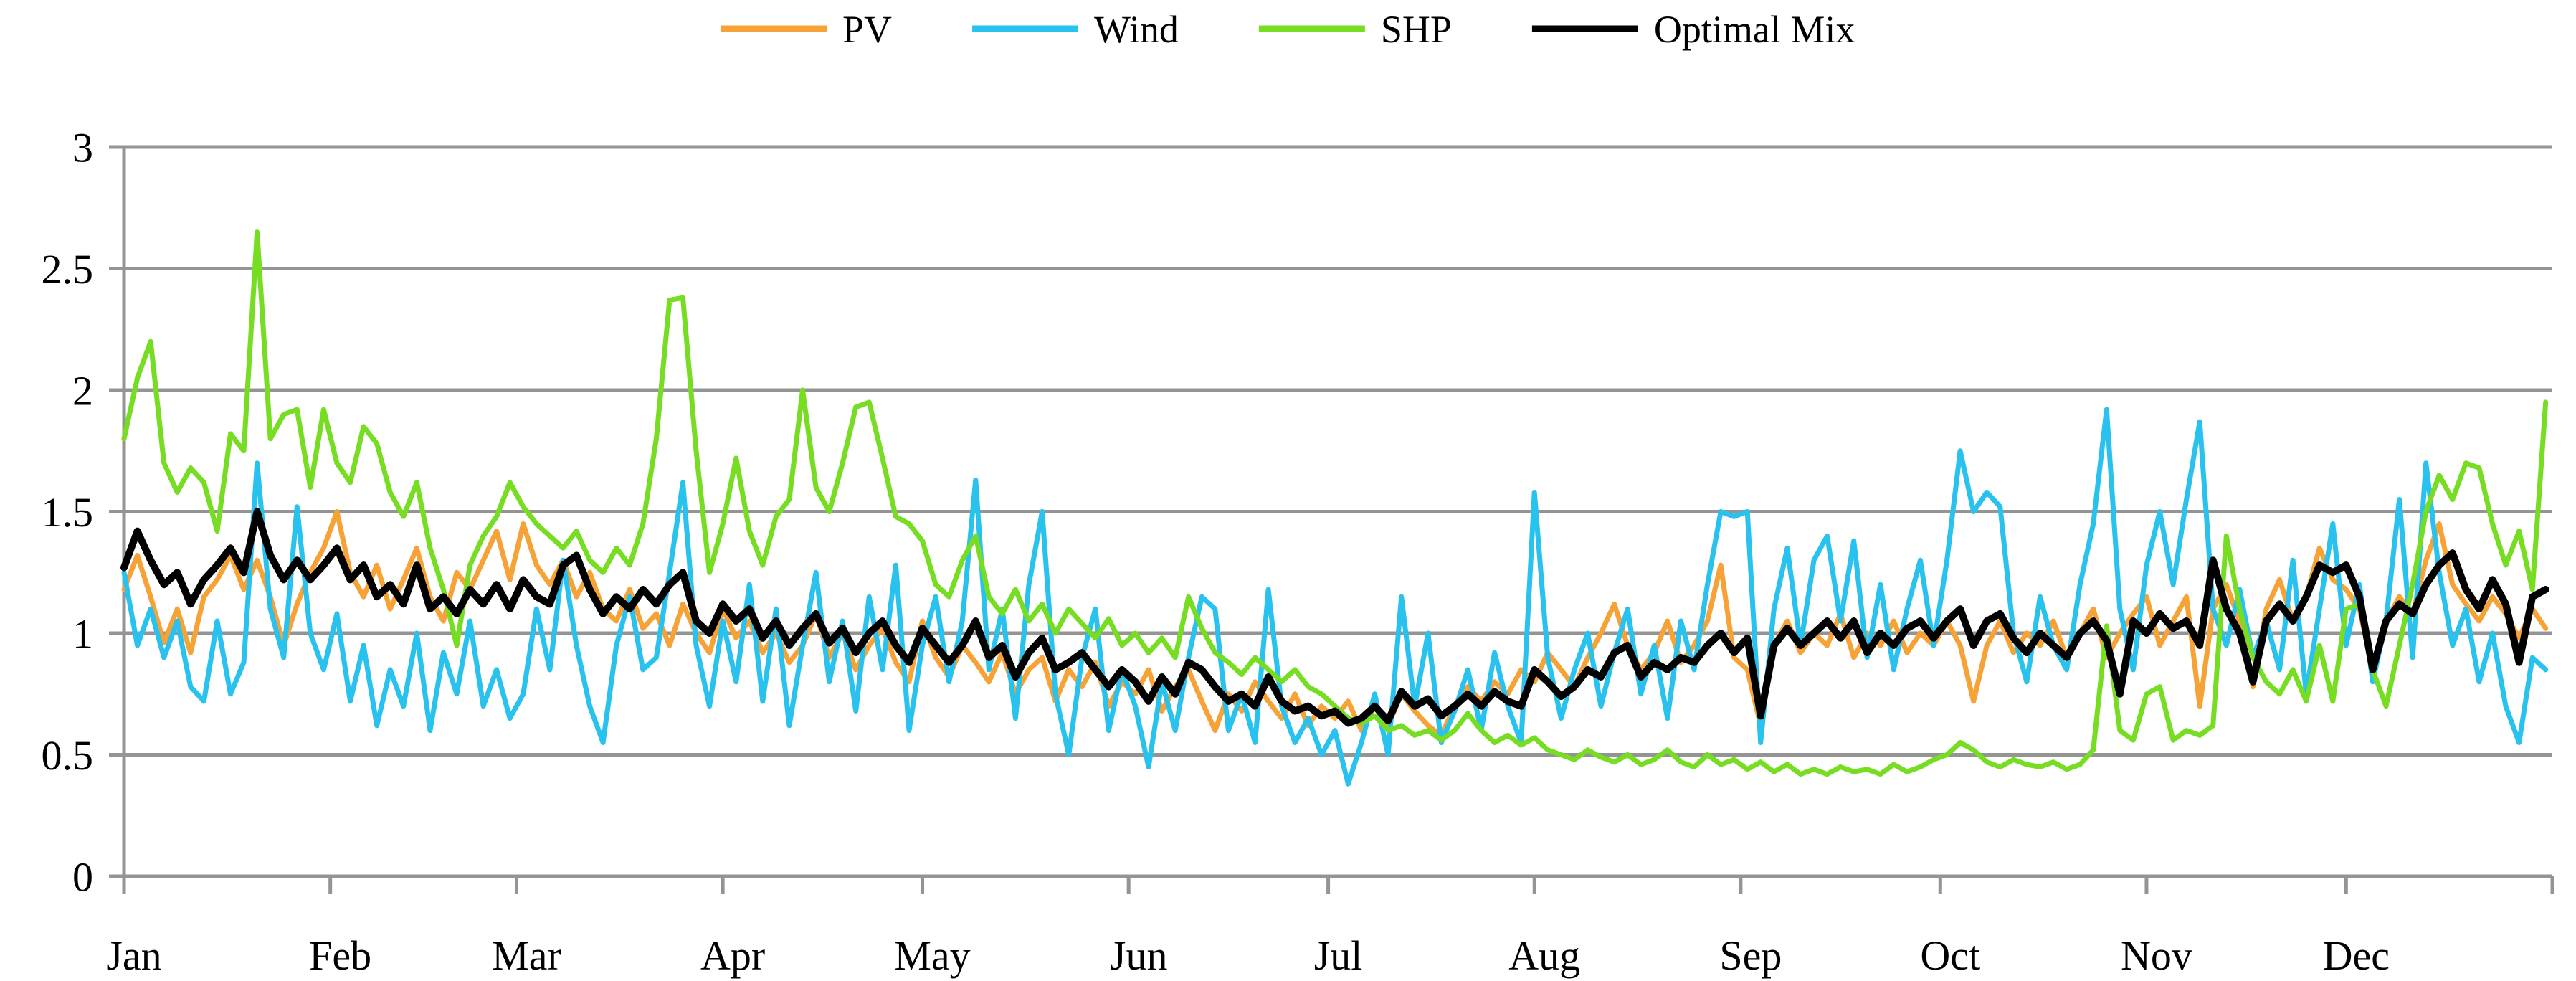 This screenshot has width=2576, height=981. What do you see at coordinates (1544, 956) in the screenshot?
I see `x-tick-label-aug: Aug` at bounding box center [1544, 956].